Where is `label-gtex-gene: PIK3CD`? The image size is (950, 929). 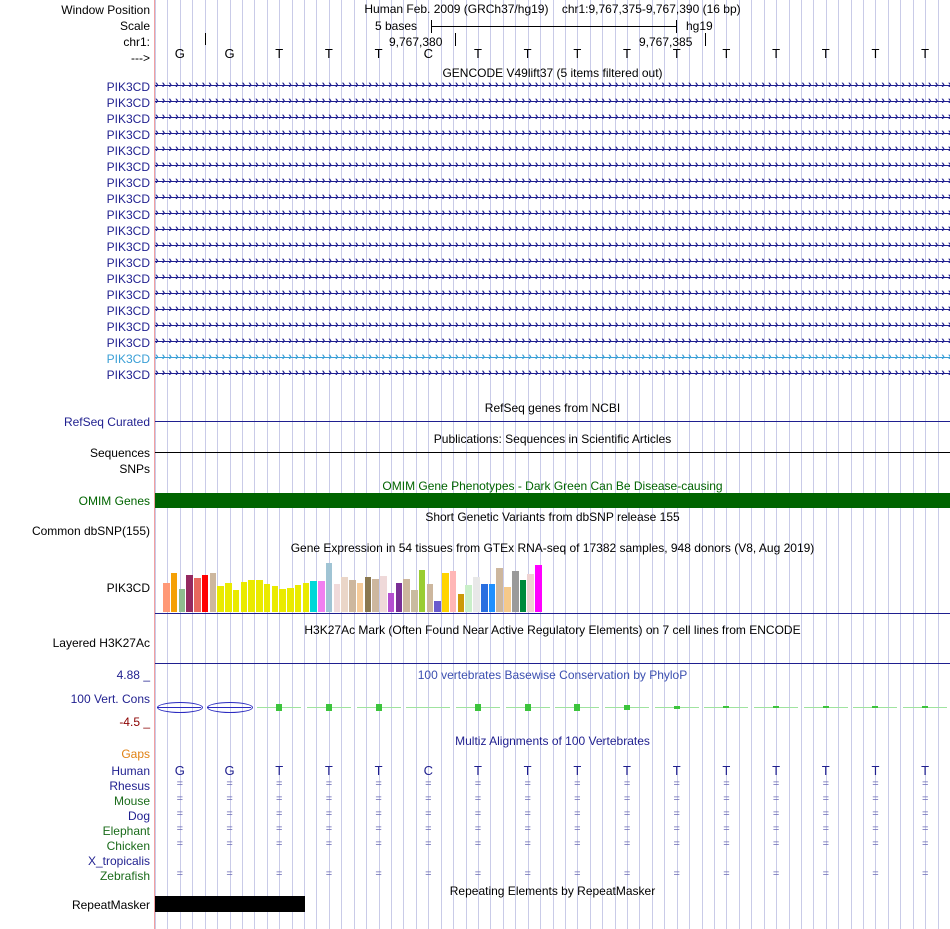 label-gtex-gene: PIK3CD is located at coordinates (128, 588).